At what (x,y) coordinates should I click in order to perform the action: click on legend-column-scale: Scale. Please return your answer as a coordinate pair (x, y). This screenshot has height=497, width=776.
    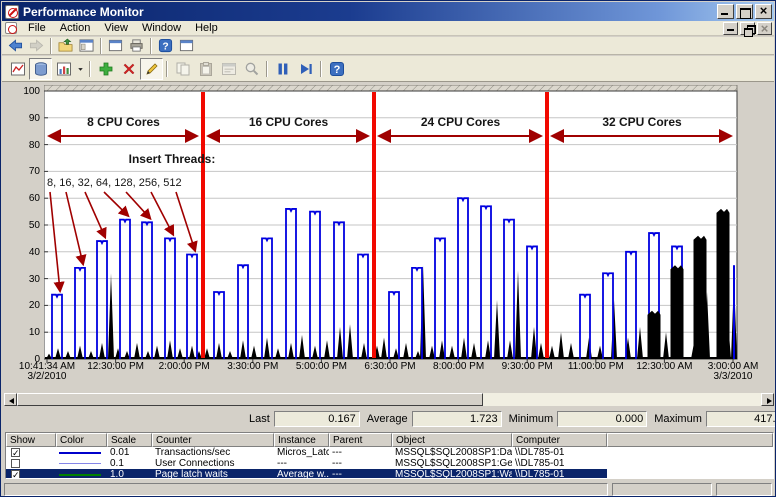
    Looking at the image, I should click on (129, 440).